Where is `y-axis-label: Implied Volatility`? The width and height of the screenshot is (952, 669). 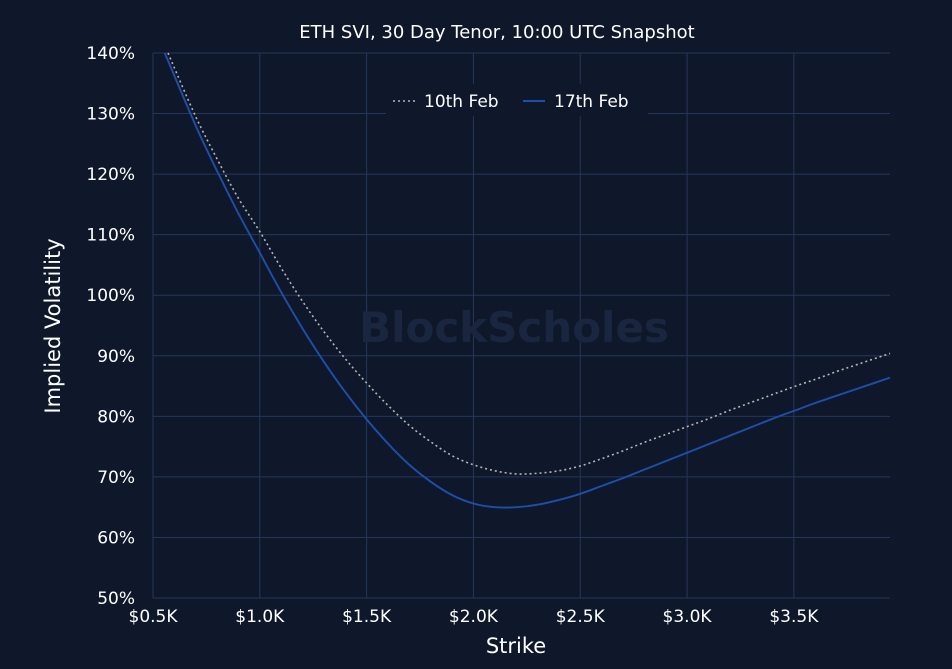
y-axis-label: Implied Volatility is located at coordinates (53, 325).